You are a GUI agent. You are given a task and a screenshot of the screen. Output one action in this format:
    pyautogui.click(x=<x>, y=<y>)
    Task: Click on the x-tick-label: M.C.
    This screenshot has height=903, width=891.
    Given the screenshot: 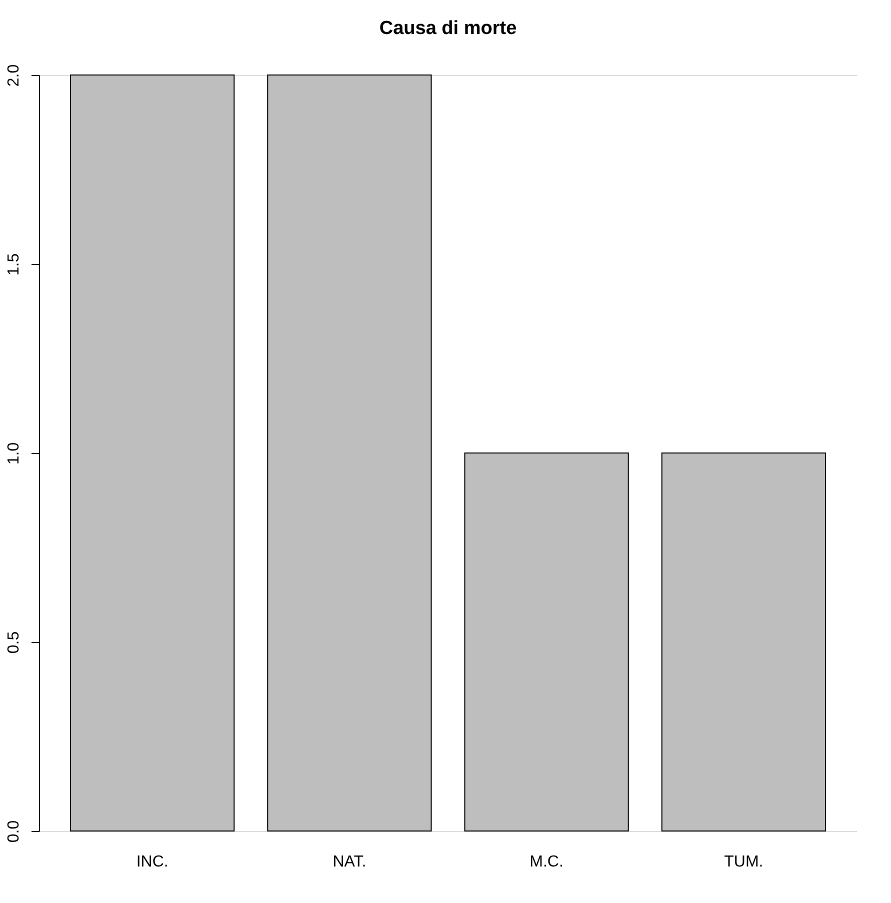 What is the action you would take?
    pyautogui.click(x=547, y=862)
    